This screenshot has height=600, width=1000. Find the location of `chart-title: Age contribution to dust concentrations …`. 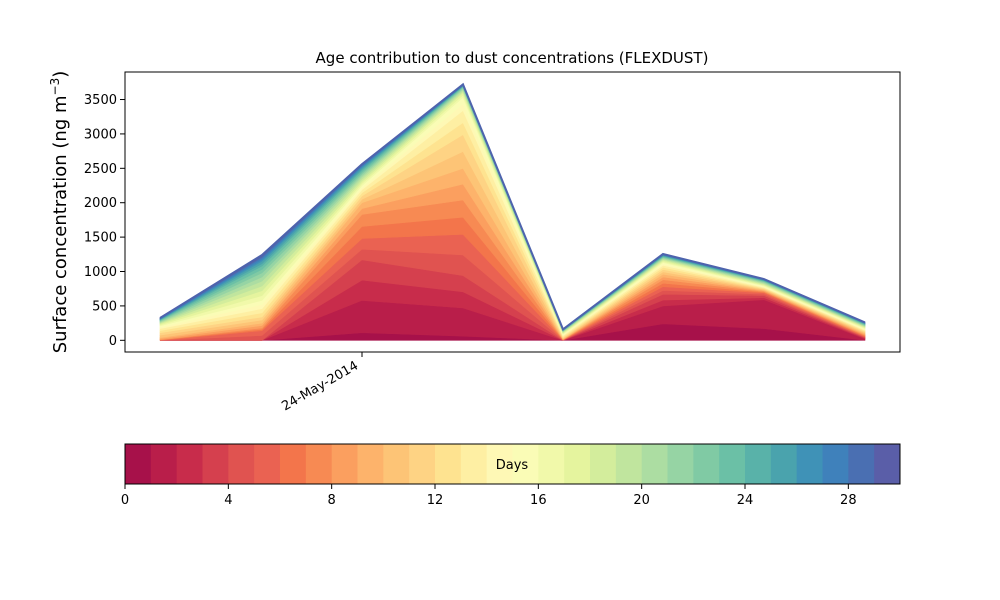

chart-title: Age contribution to dust concentrations … is located at coordinates (512, 58).